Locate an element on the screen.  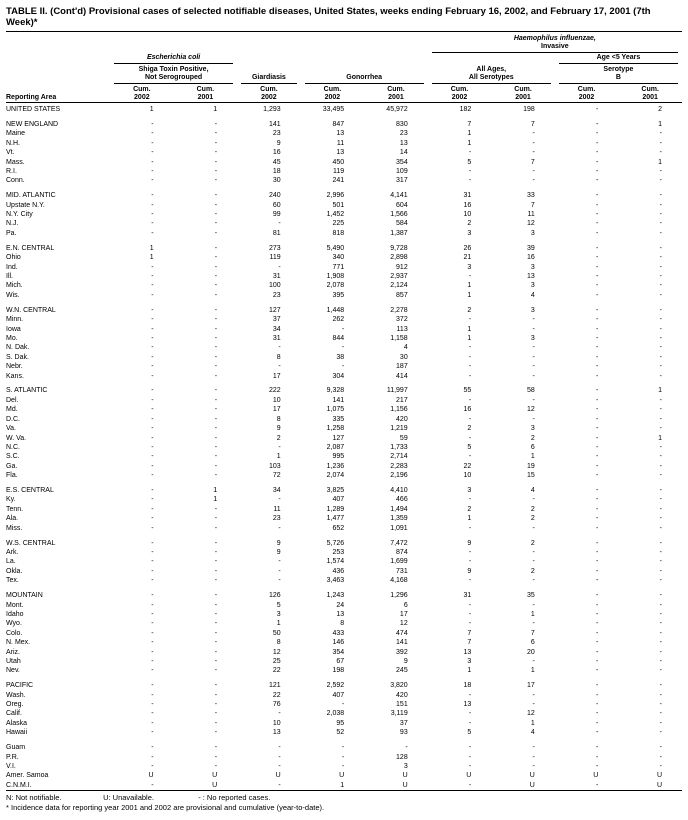
value-cell: 151 is located at coordinates (402, 705).